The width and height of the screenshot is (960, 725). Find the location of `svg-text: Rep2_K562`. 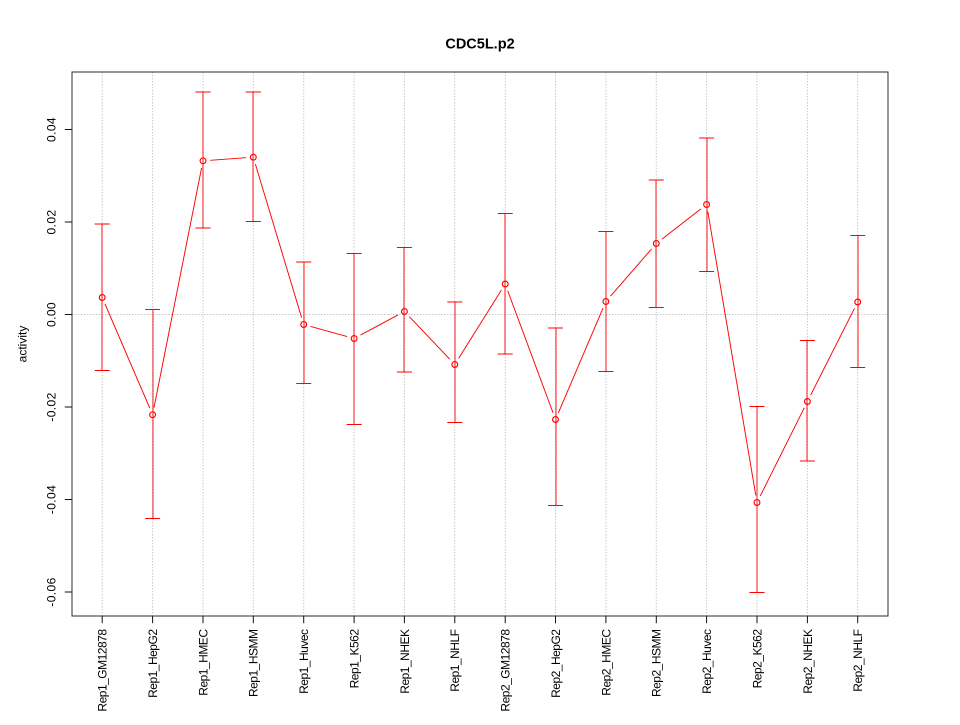

svg-text: Rep2_K562 is located at coordinates (757, 659).